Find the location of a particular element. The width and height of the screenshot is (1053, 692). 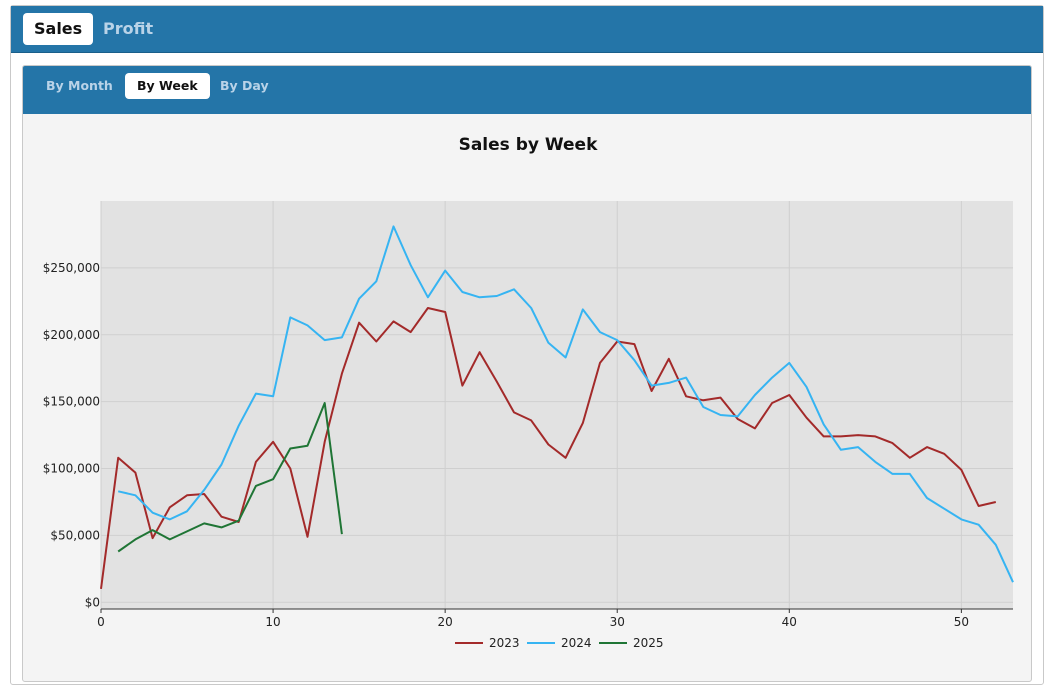

tab-by-day: By Day is located at coordinates (244, 85).